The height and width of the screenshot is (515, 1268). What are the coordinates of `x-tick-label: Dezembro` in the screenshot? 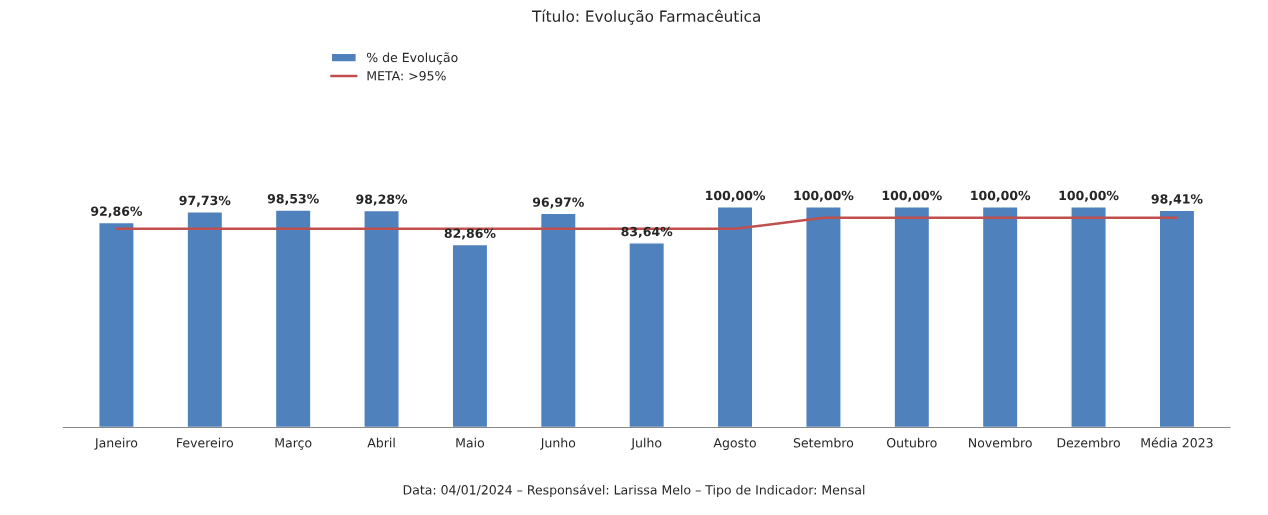 It's located at (1088, 442).